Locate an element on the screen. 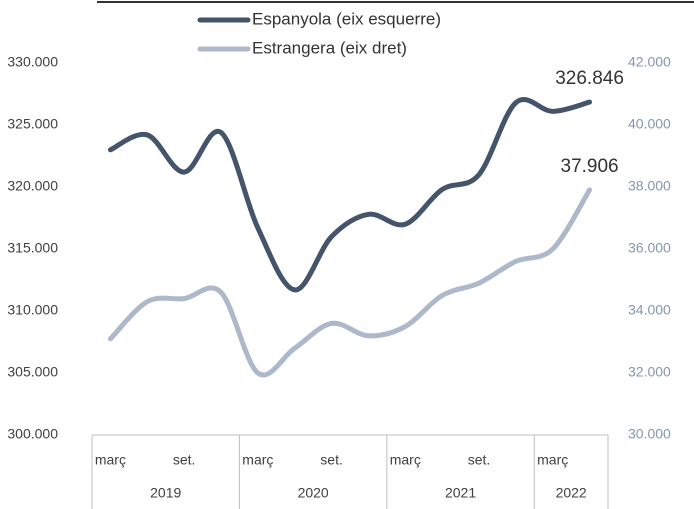 The height and width of the screenshot is (509, 694). y2-tick-label: 38.000 is located at coordinates (649, 186).